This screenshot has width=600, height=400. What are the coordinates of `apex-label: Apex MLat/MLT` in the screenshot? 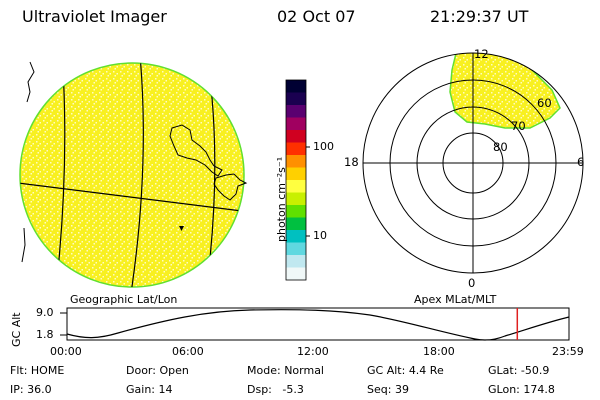 It's located at (455, 299).